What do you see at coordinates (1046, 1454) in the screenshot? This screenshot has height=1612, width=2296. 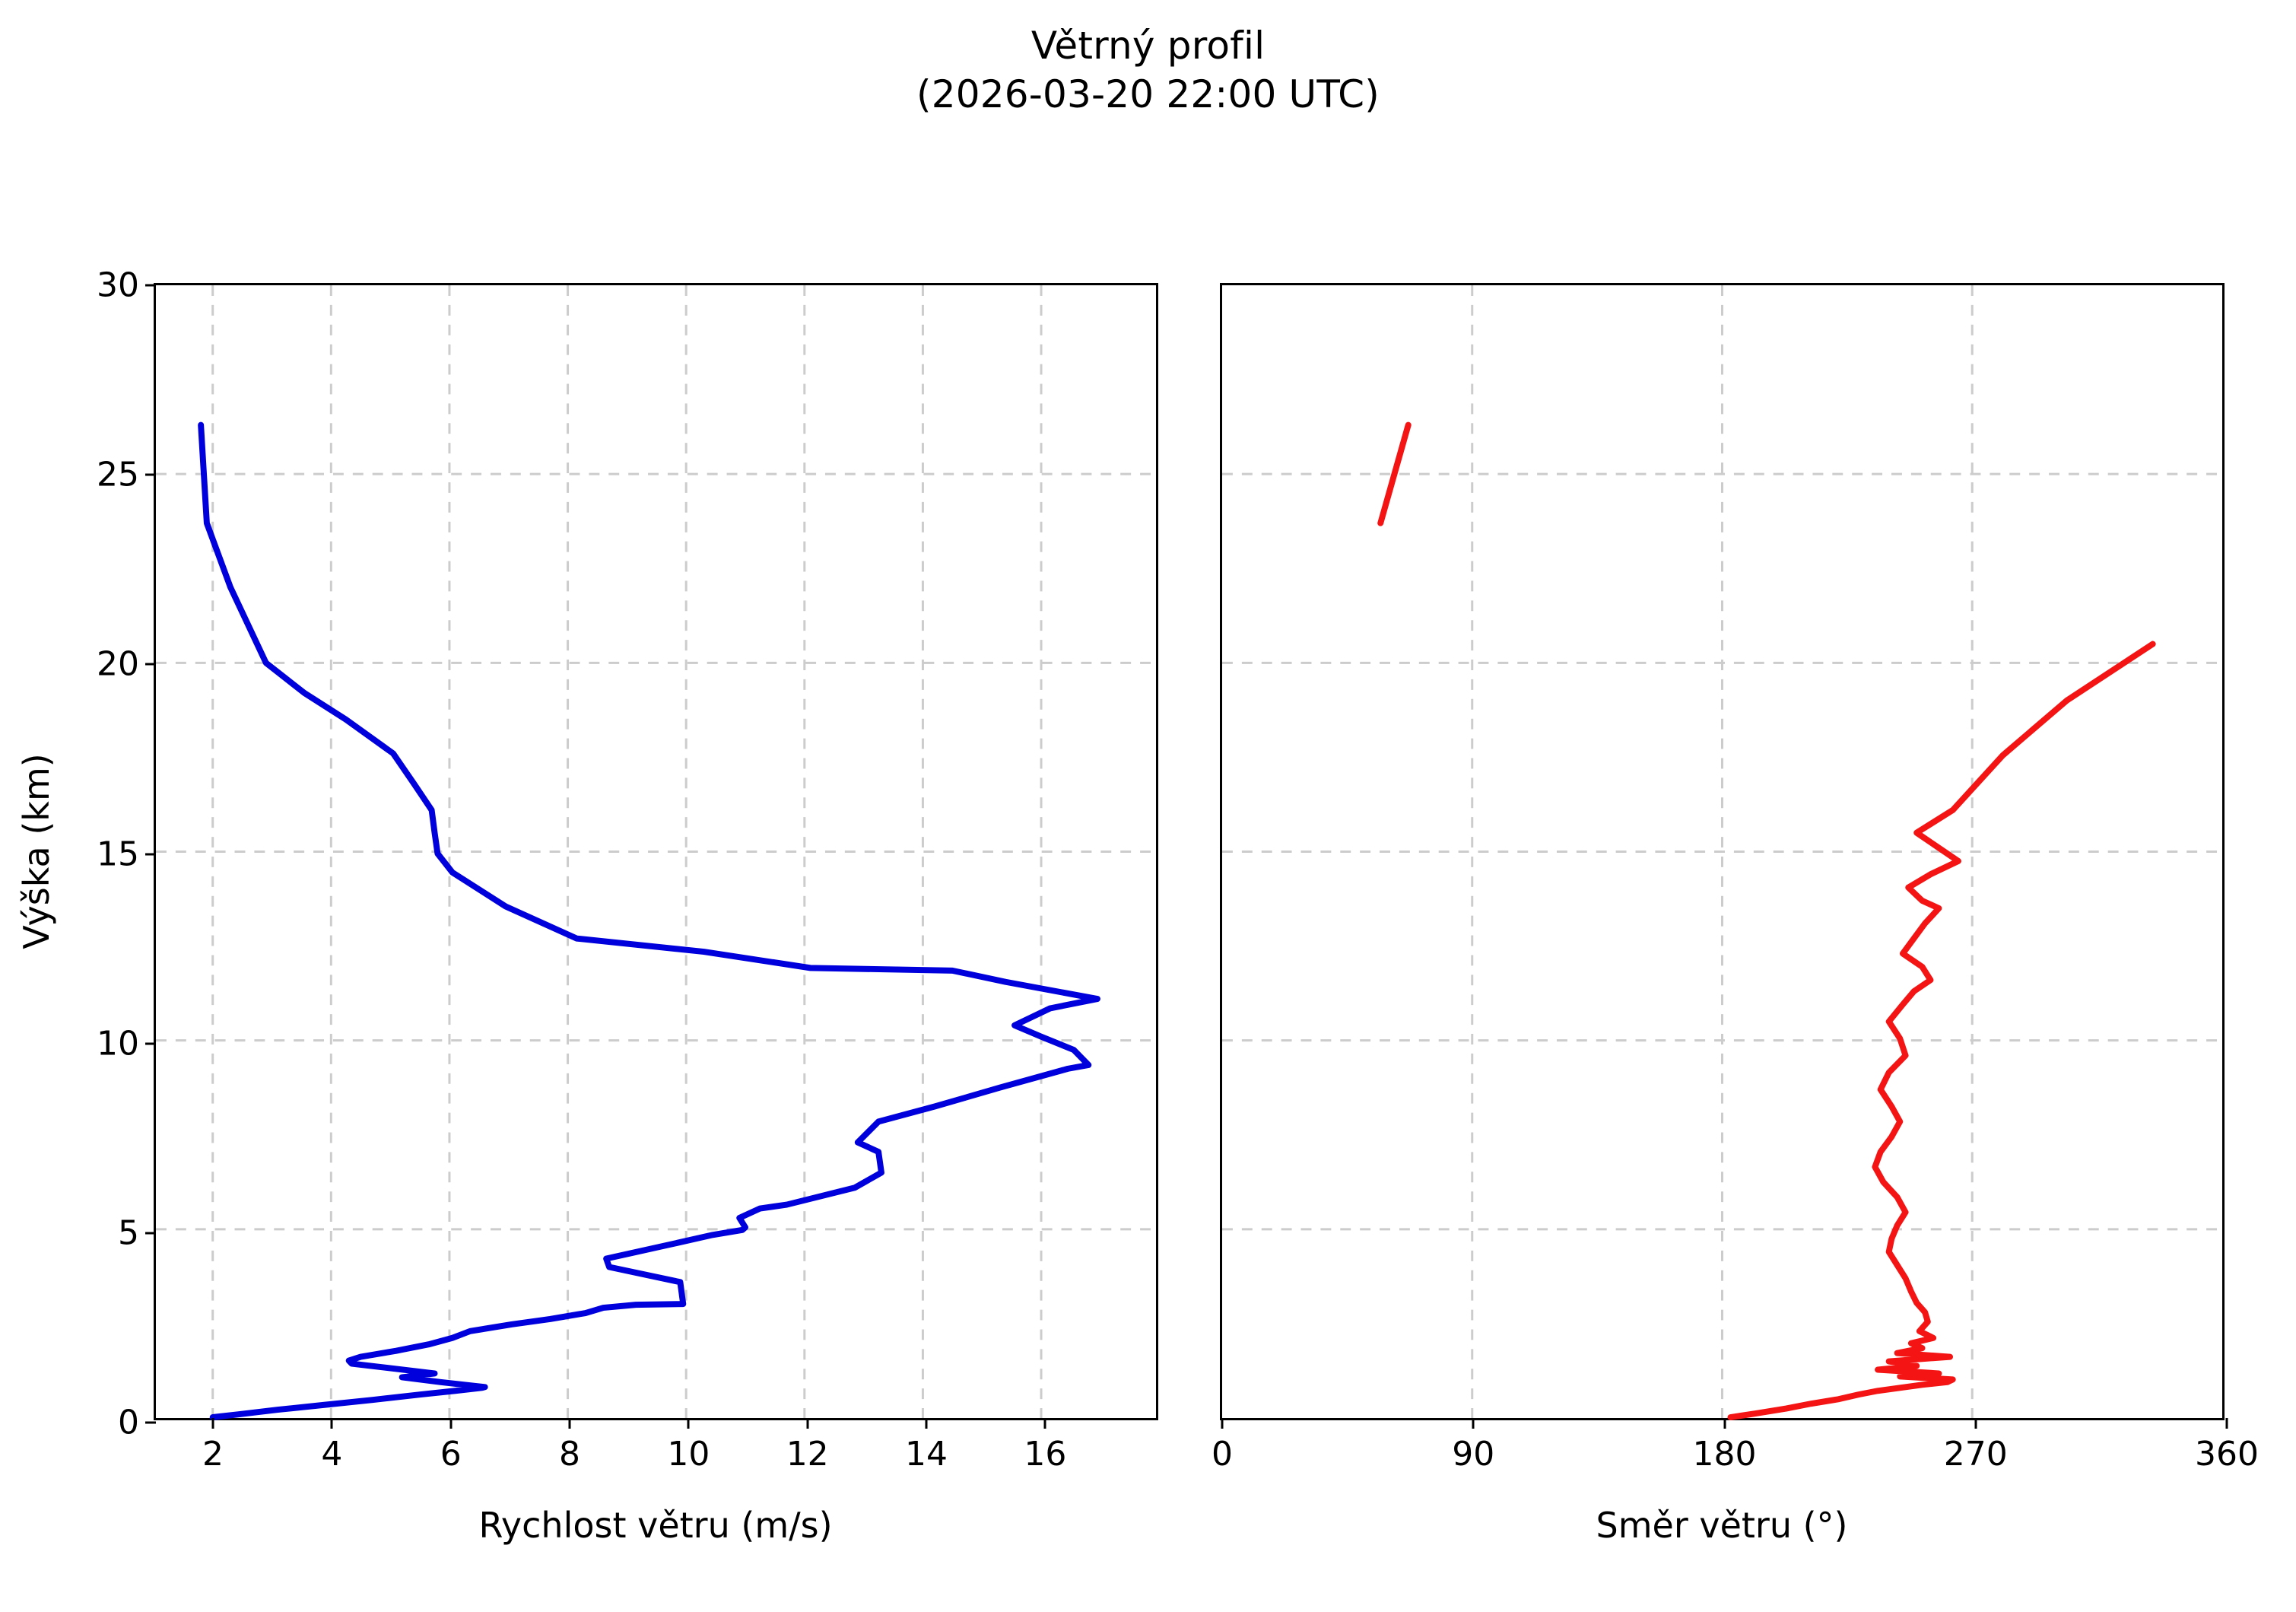 I see `x-tick-label: 16` at bounding box center [1046, 1454].